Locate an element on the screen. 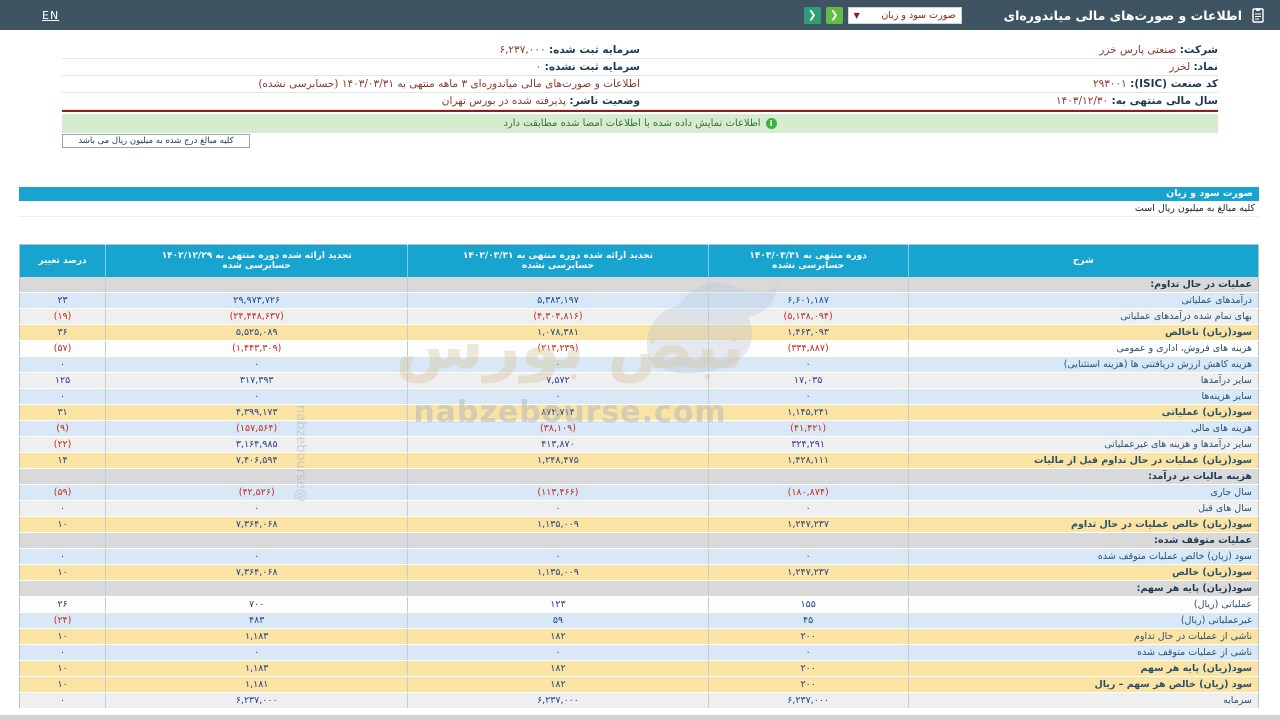 This screenshot has height=720, width=1280. row-value: ۲۳ is located at coordinates (62, 300).